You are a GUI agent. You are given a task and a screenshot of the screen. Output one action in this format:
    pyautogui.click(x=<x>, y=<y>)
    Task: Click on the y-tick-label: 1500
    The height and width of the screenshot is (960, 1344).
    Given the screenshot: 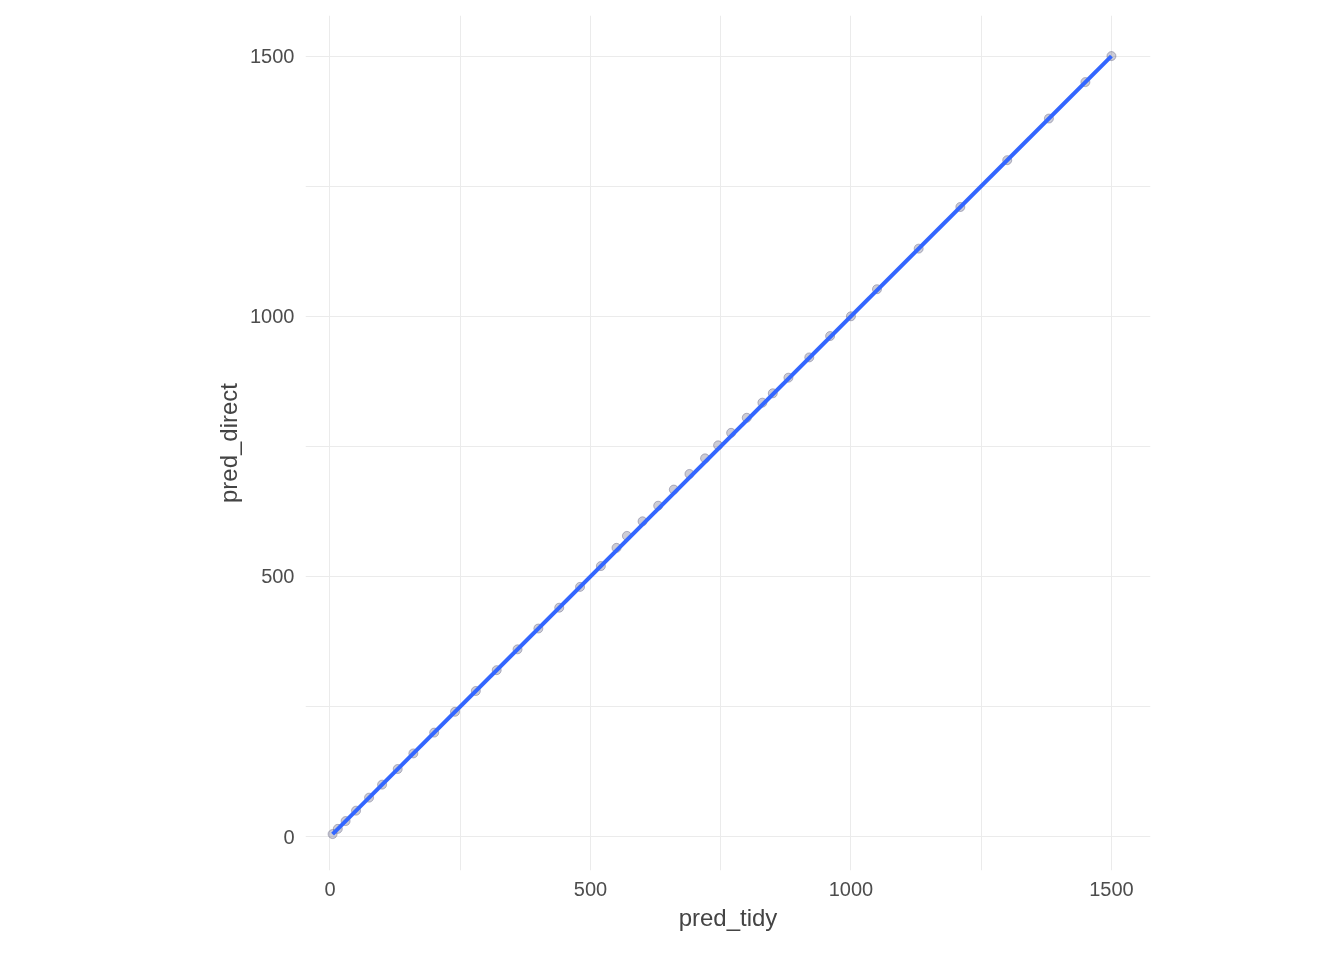 What is the action you would take?
    pyautogui.click(x=272, y=56)
    